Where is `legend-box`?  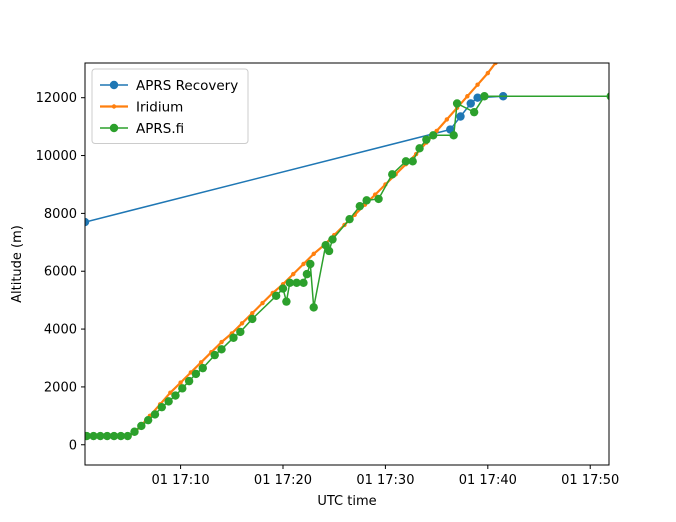 legend-box is located at coordinates (170, 106).